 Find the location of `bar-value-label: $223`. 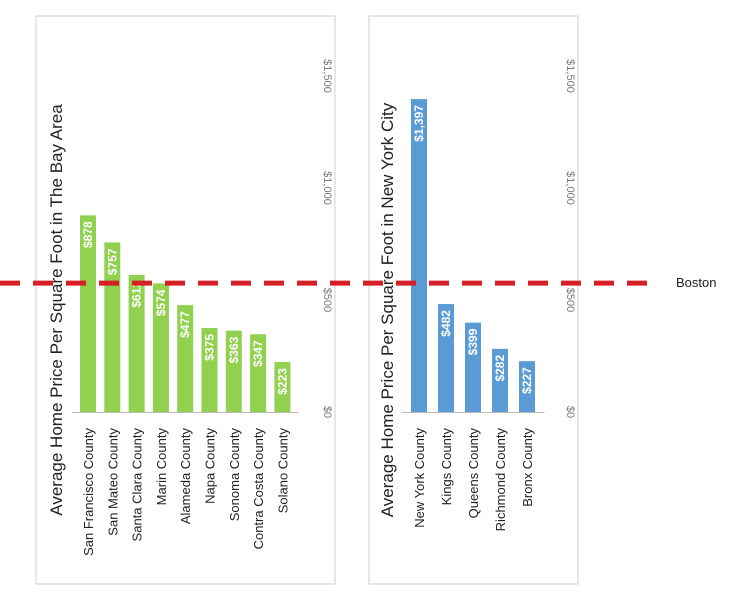

bar-value-label: $223 is located at coordinates (282, 381).